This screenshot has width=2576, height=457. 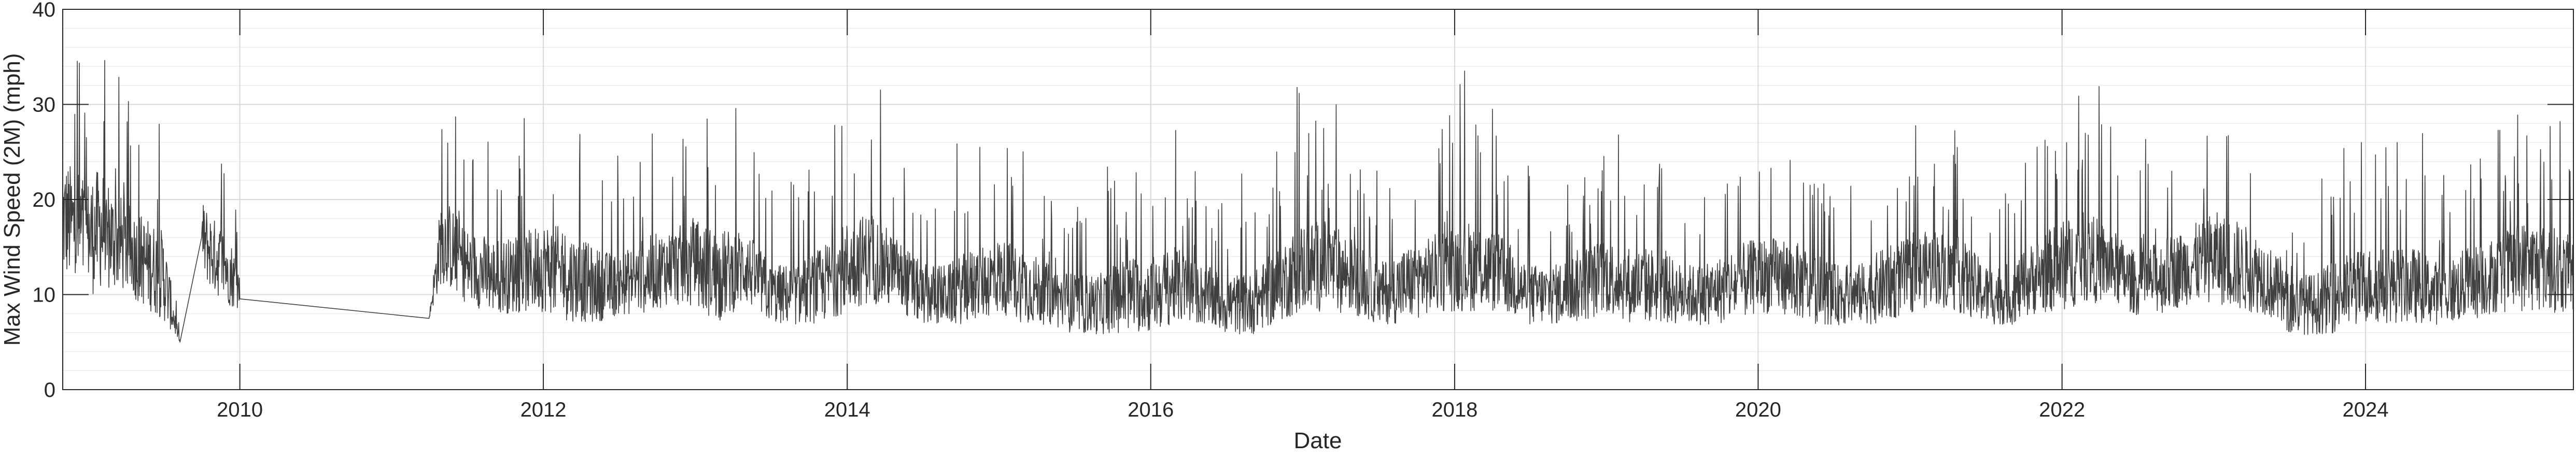 I want to click on x-tick-label: 2016, so click(x=1151, y=409).